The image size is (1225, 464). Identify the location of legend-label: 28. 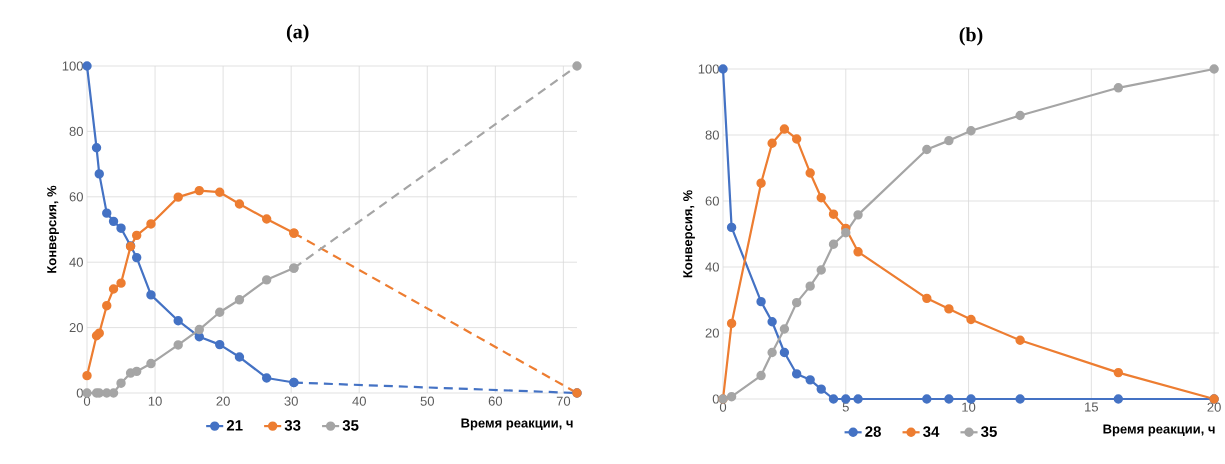
(873, 431).